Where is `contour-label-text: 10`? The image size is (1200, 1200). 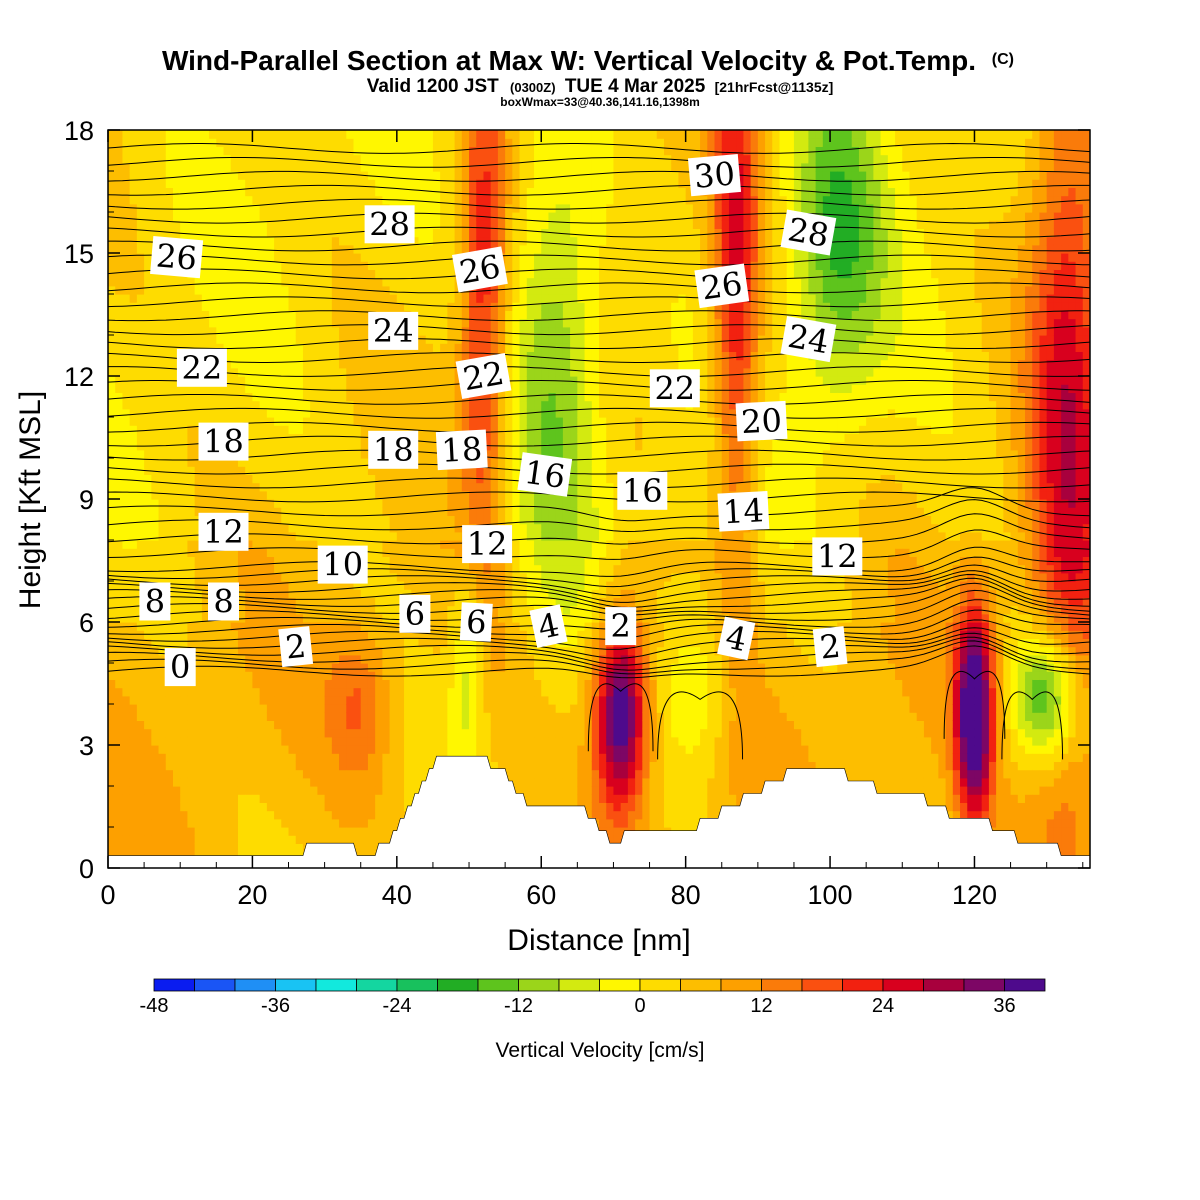
contour-label-text: 10 is located at coordinates (342, 565).